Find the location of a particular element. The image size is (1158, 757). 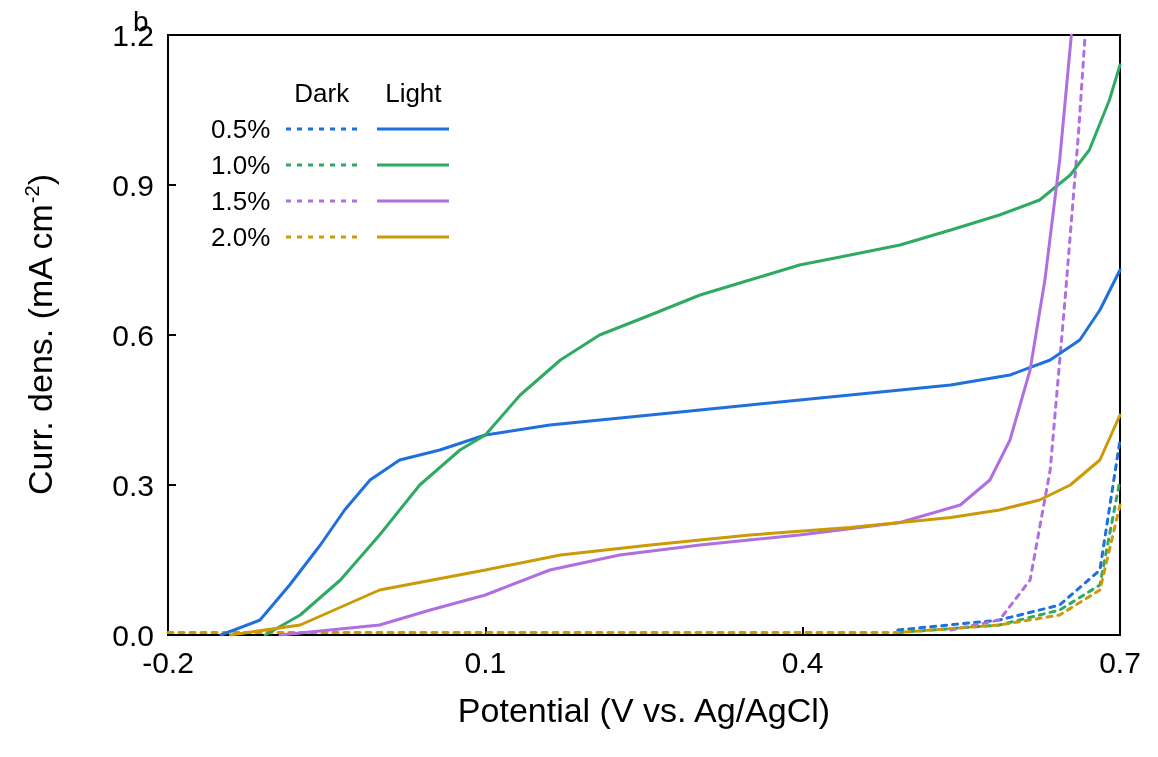

x-tick-label: 0.7 is located at coordinates (1120, 662).